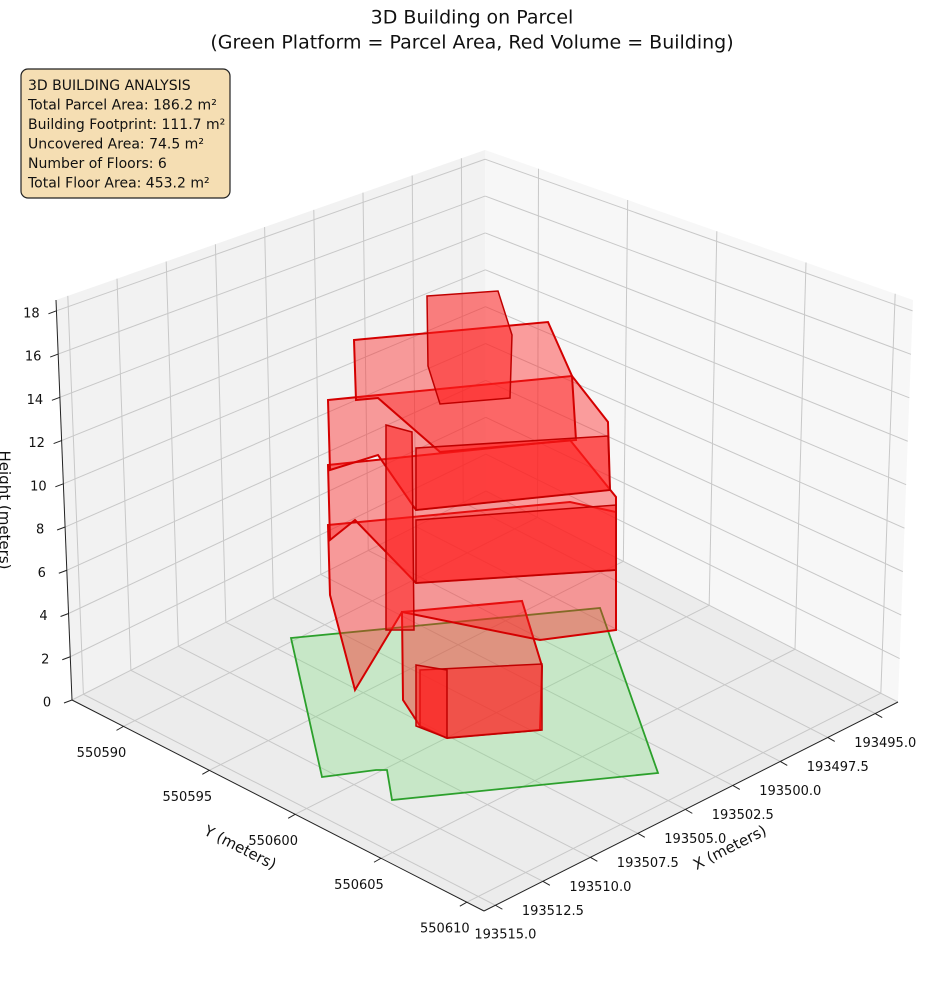  Describe the element at coordinates (695, 839) in the screenshot. I see `x-tick-label: 193505.0` at that location.